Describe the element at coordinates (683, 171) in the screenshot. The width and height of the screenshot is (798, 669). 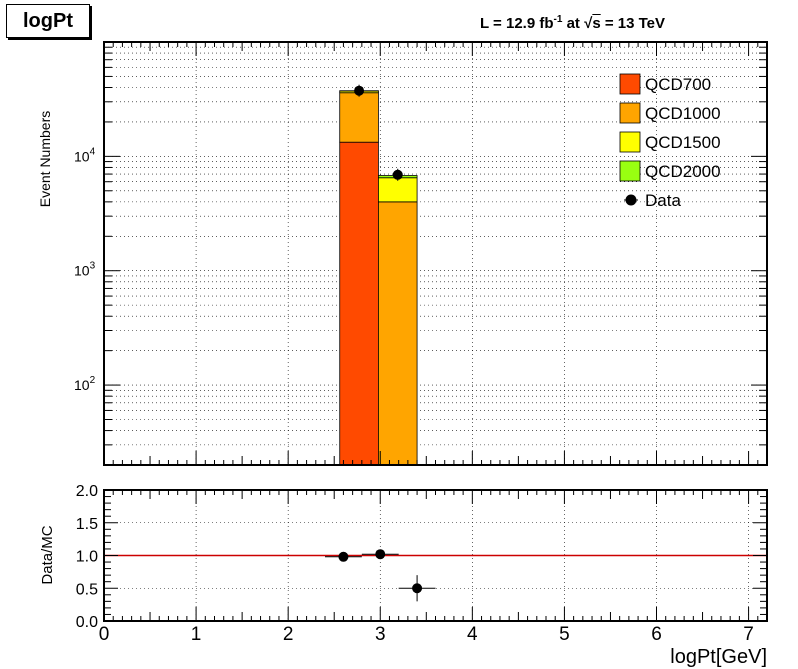
I see `legend-label-qcd2000: QCD2000` at that location.